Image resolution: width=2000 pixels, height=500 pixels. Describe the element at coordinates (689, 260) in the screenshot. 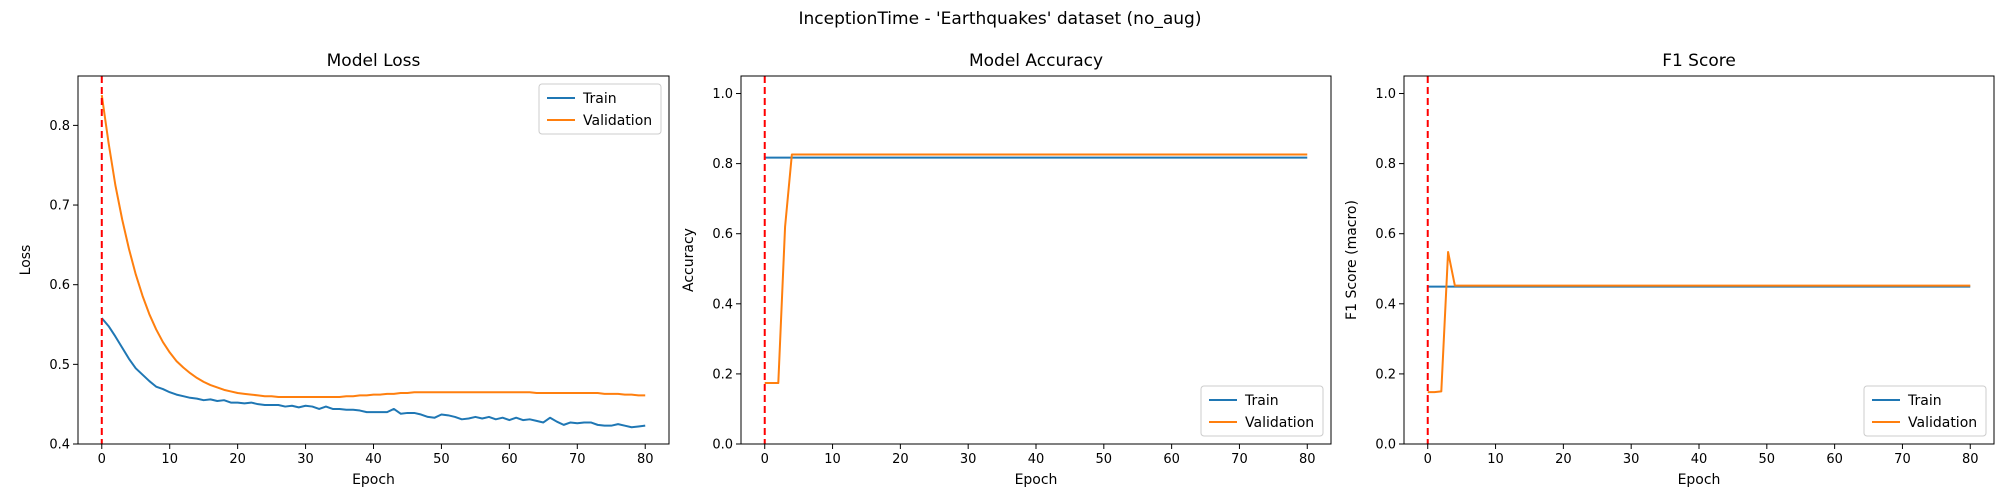

I see `y-axis-label: Accuracy` at that location.